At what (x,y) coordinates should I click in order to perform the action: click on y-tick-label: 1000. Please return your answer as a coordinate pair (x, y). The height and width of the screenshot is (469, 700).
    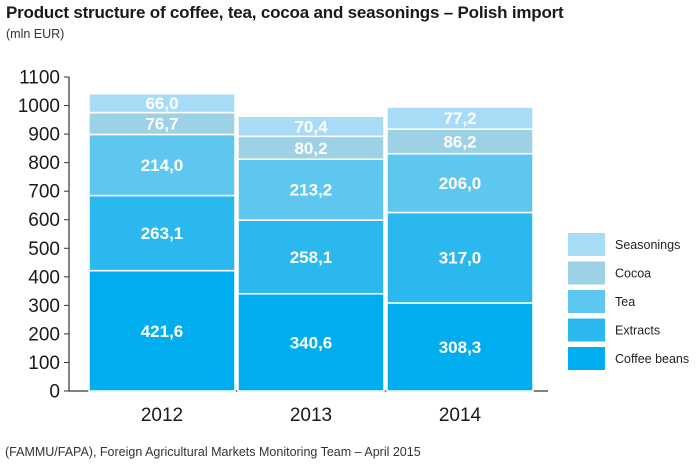
    Looking at the image, I should click on (39, 106).